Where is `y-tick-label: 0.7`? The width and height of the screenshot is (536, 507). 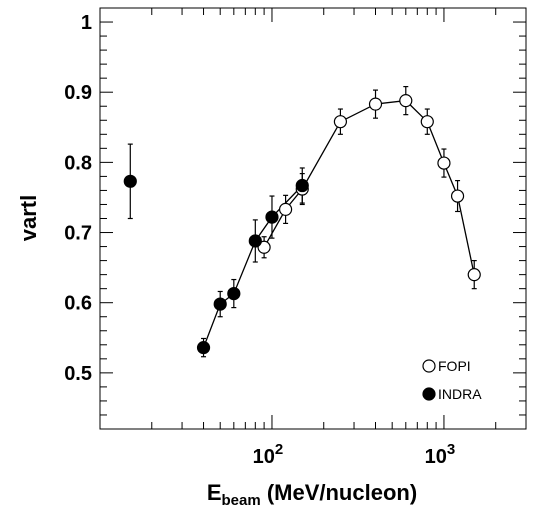 y-tick-label: 0.7 is located at coordinates (78, 234).